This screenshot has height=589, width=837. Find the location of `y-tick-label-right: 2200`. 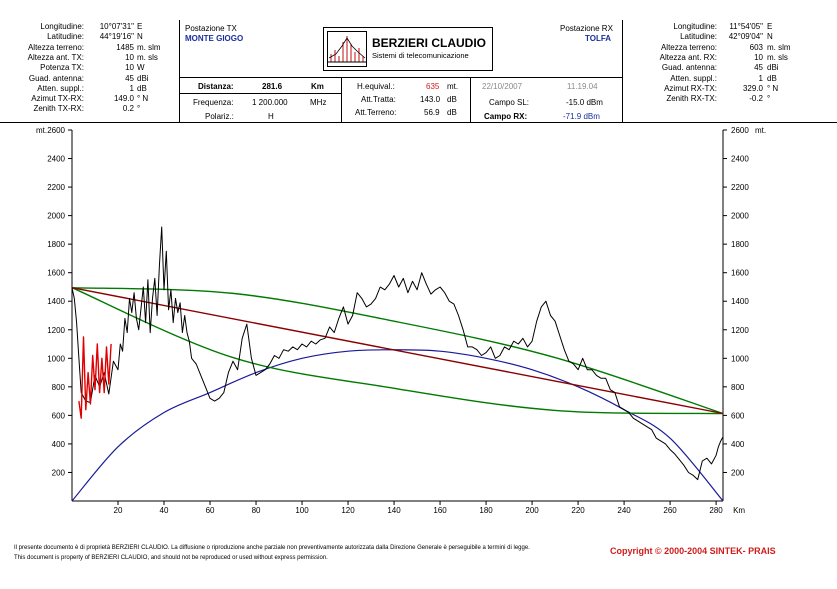

y-tick-label-right: 2200 is located at coordinates (740, 187).